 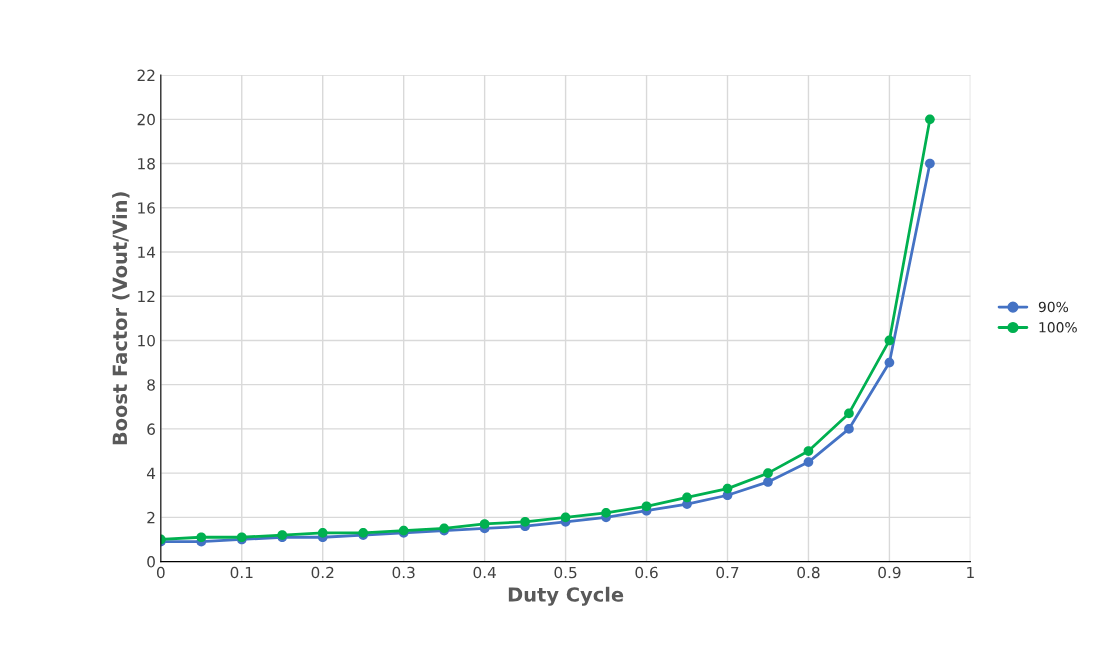 I want to click on x-tick-label: 1, so click(x=970, y=572).